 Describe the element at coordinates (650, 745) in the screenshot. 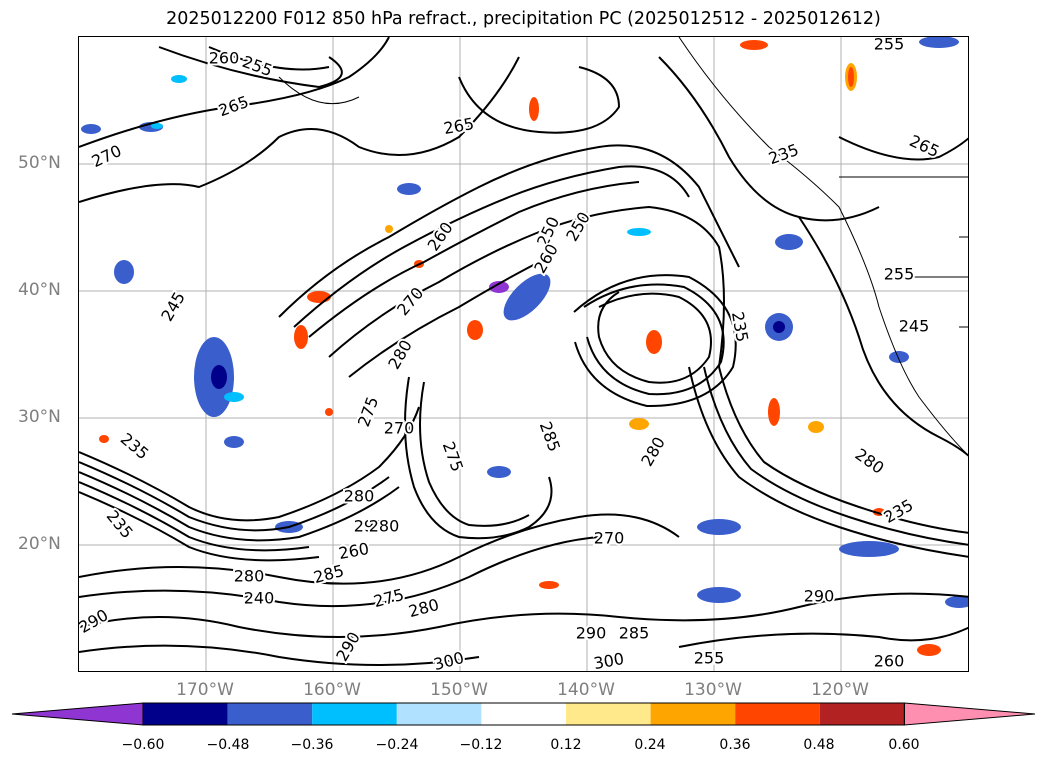

I see `colorbar-tick: 0.24` at that location.